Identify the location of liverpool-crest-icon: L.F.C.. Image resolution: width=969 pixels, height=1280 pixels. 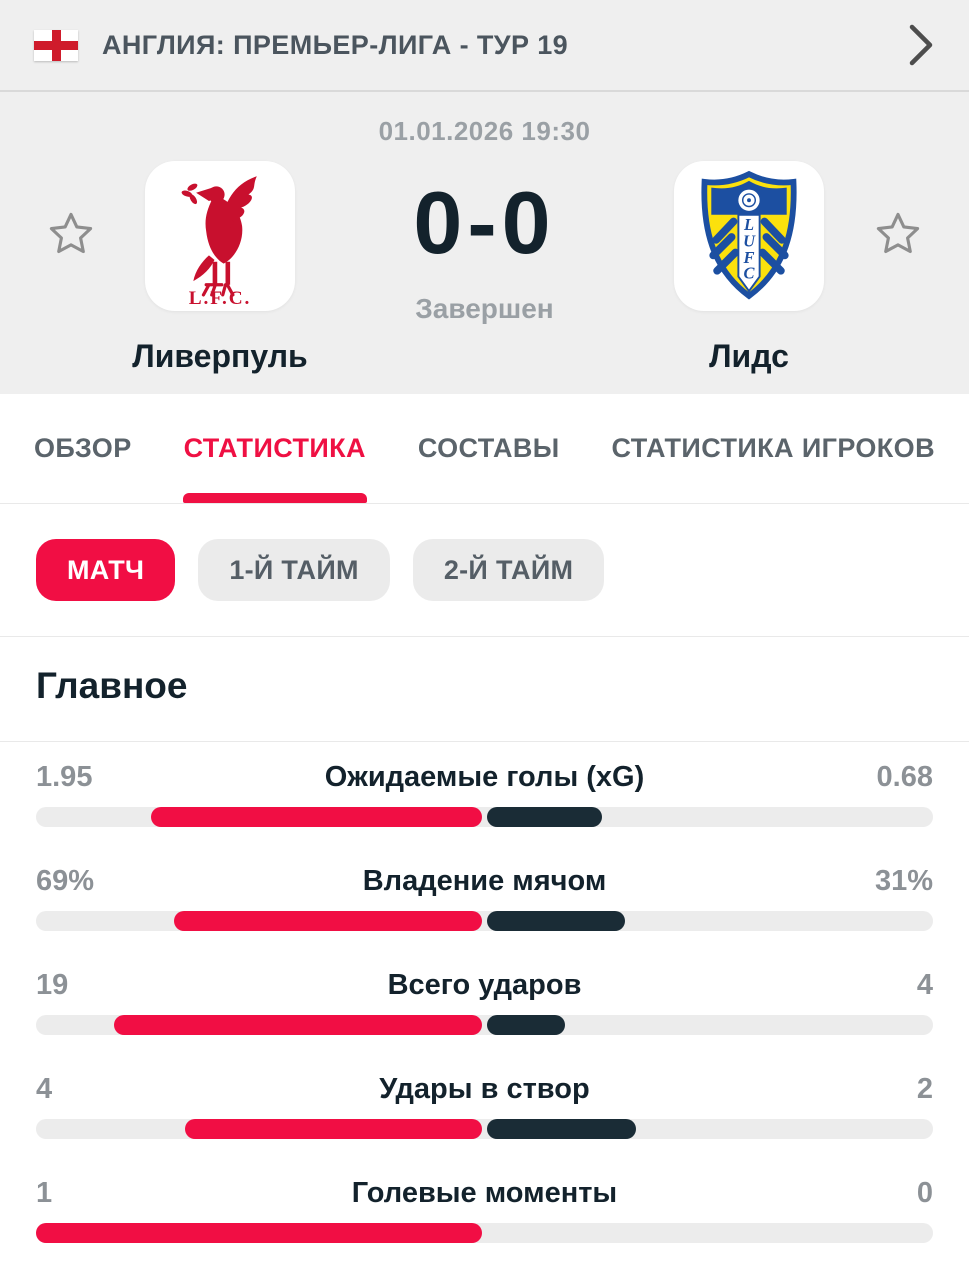
(219, 240).